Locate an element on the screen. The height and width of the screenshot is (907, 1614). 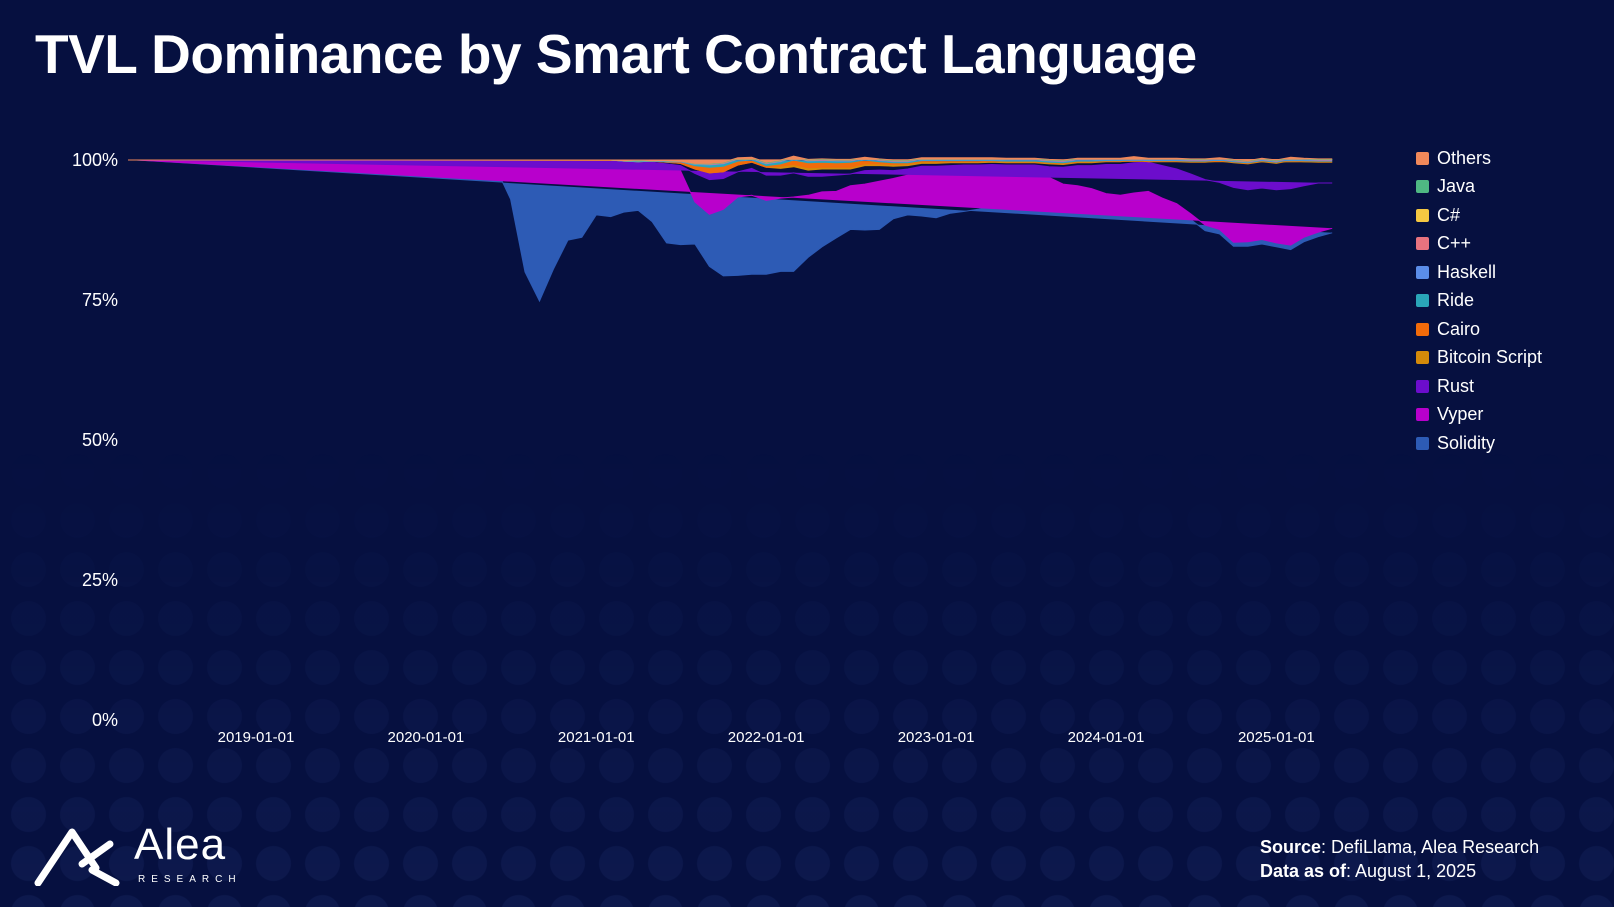
legend-label: C++ is located at coordinates (1454, 243).